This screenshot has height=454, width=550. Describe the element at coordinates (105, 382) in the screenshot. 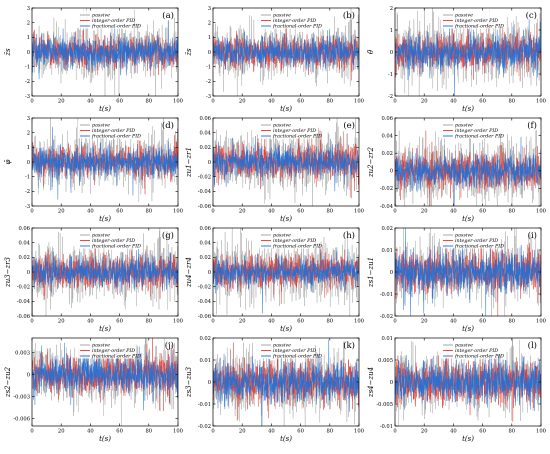

I see `plot-frame` at that location.